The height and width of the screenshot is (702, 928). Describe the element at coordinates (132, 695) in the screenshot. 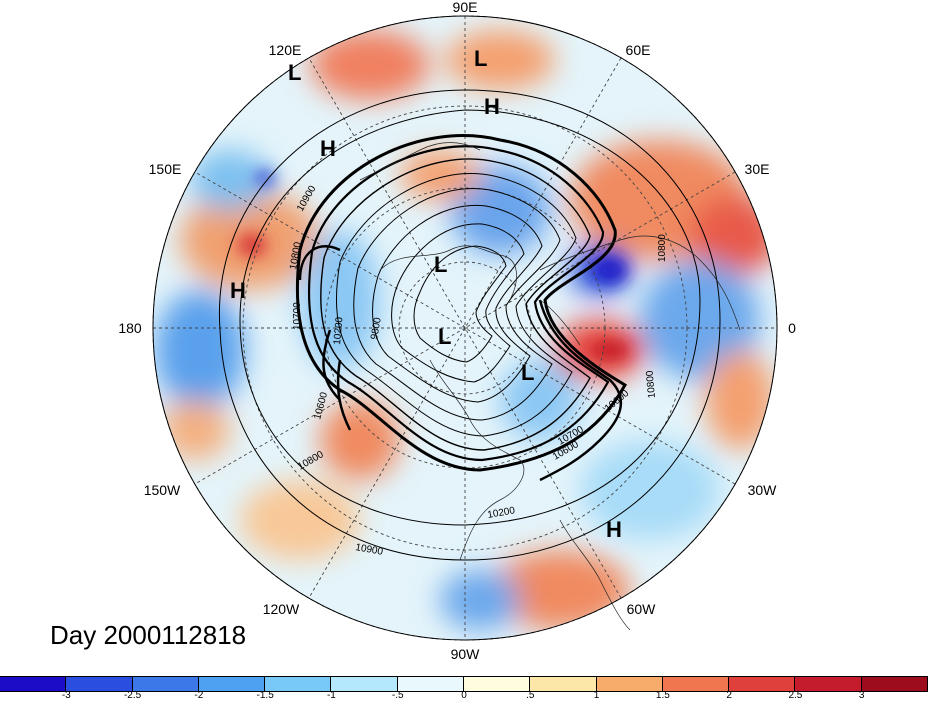

I see `colorbar-tick-label: -2.5` at that location.